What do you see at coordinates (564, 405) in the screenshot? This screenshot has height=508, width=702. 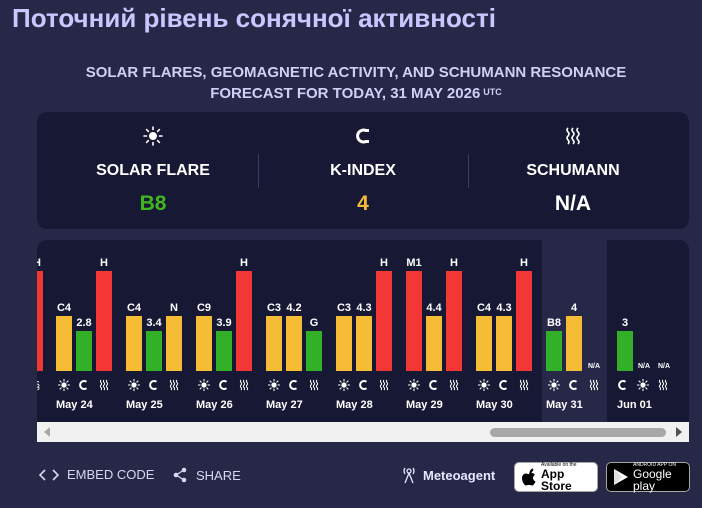 I see `date-label: May 31` at bounding box center [564, 405].